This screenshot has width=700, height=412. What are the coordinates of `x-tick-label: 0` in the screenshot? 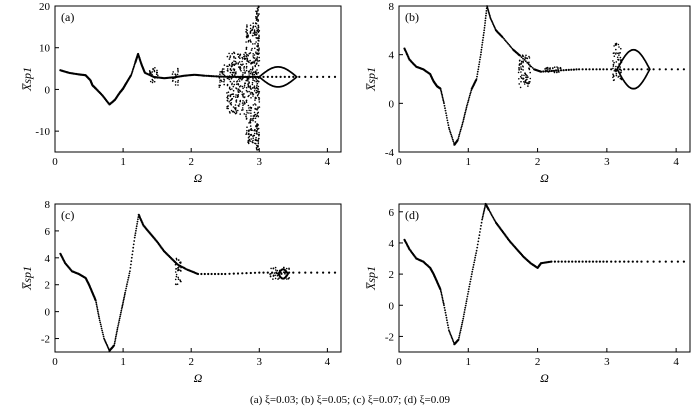 It's located at (55, 362).